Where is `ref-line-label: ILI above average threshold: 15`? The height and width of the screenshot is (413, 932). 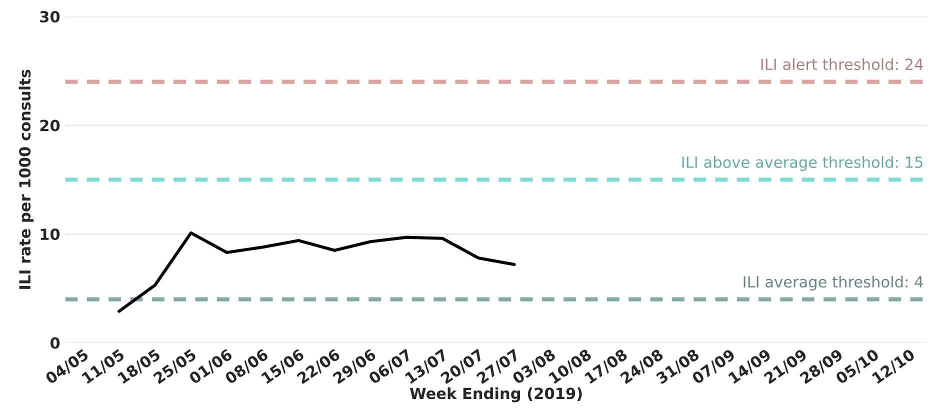
ref-line-label: ILI above average threshold: 15 is located at coordinates (802, 163).